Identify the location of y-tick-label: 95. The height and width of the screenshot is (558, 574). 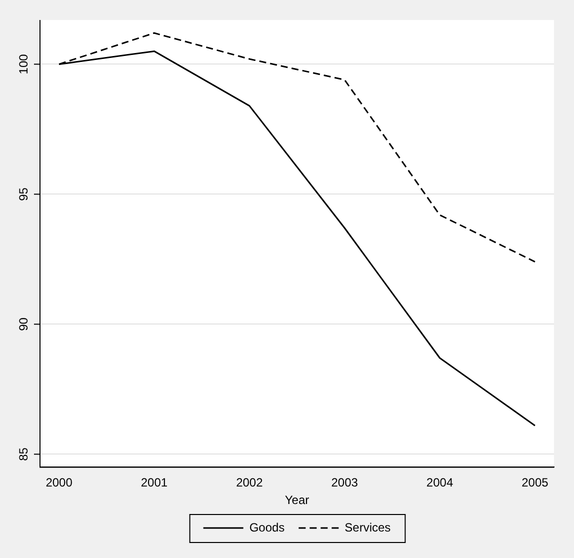
(23, 194).